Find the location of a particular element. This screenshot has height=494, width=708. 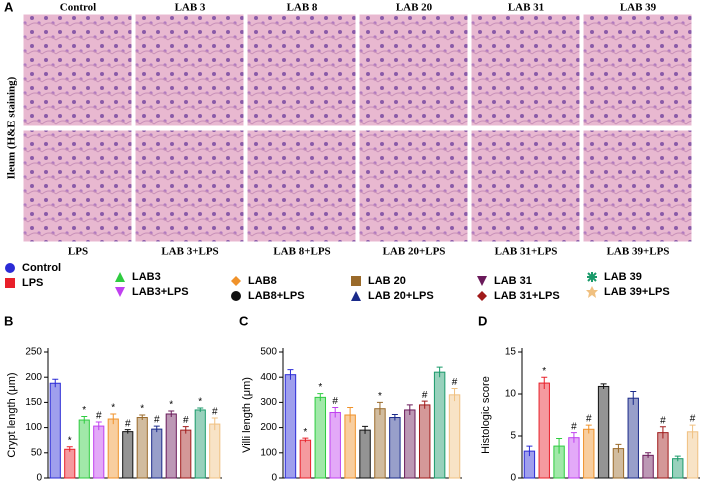

image-label: LAB 8+LPS is located at coordinates (301, 252).